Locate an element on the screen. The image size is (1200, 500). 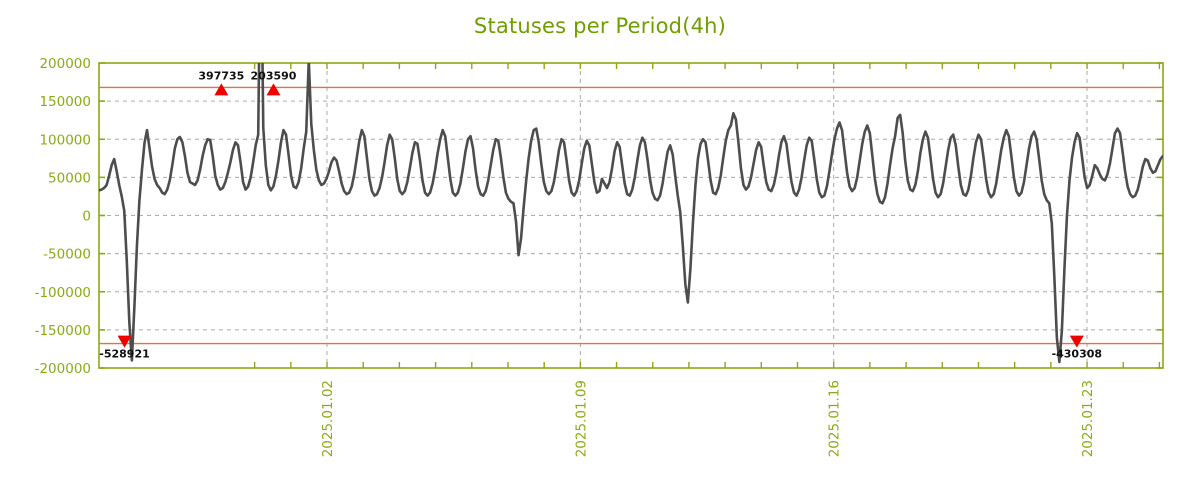
annotation-value-label: 203590 is located at coordinates (274, 75).